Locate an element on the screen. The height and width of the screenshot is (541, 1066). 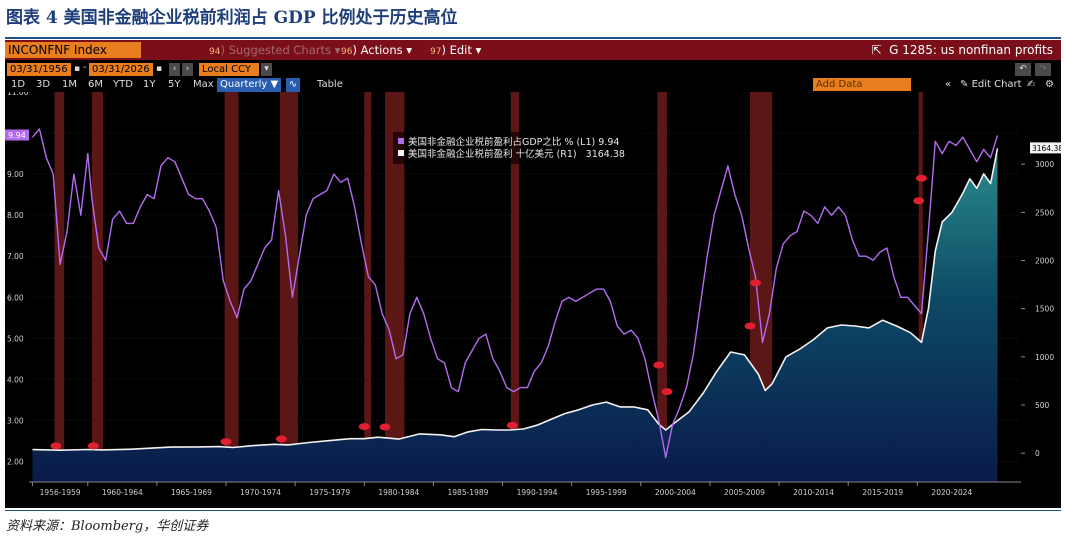
x-tick-label: 1980-1984 is located at coordinates (398, 492).